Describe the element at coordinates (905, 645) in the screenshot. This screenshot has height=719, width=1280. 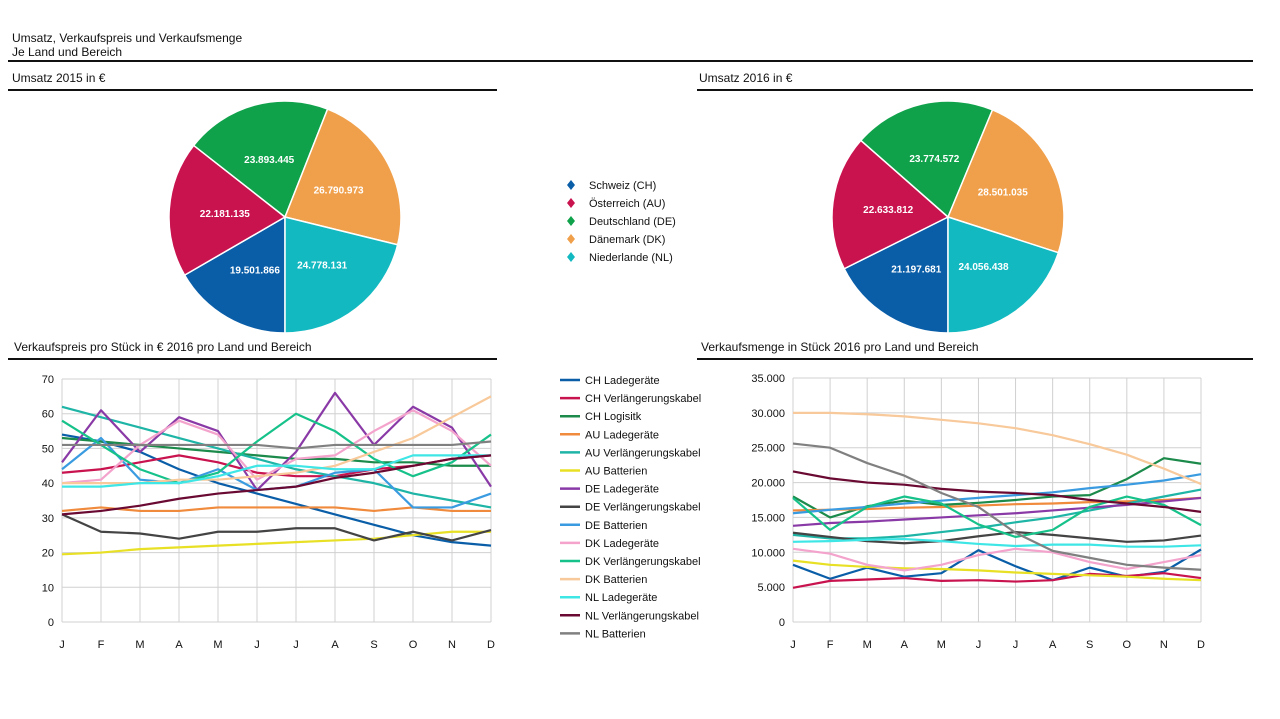
I see `quantity-chart-xtick-label: A` at that location.